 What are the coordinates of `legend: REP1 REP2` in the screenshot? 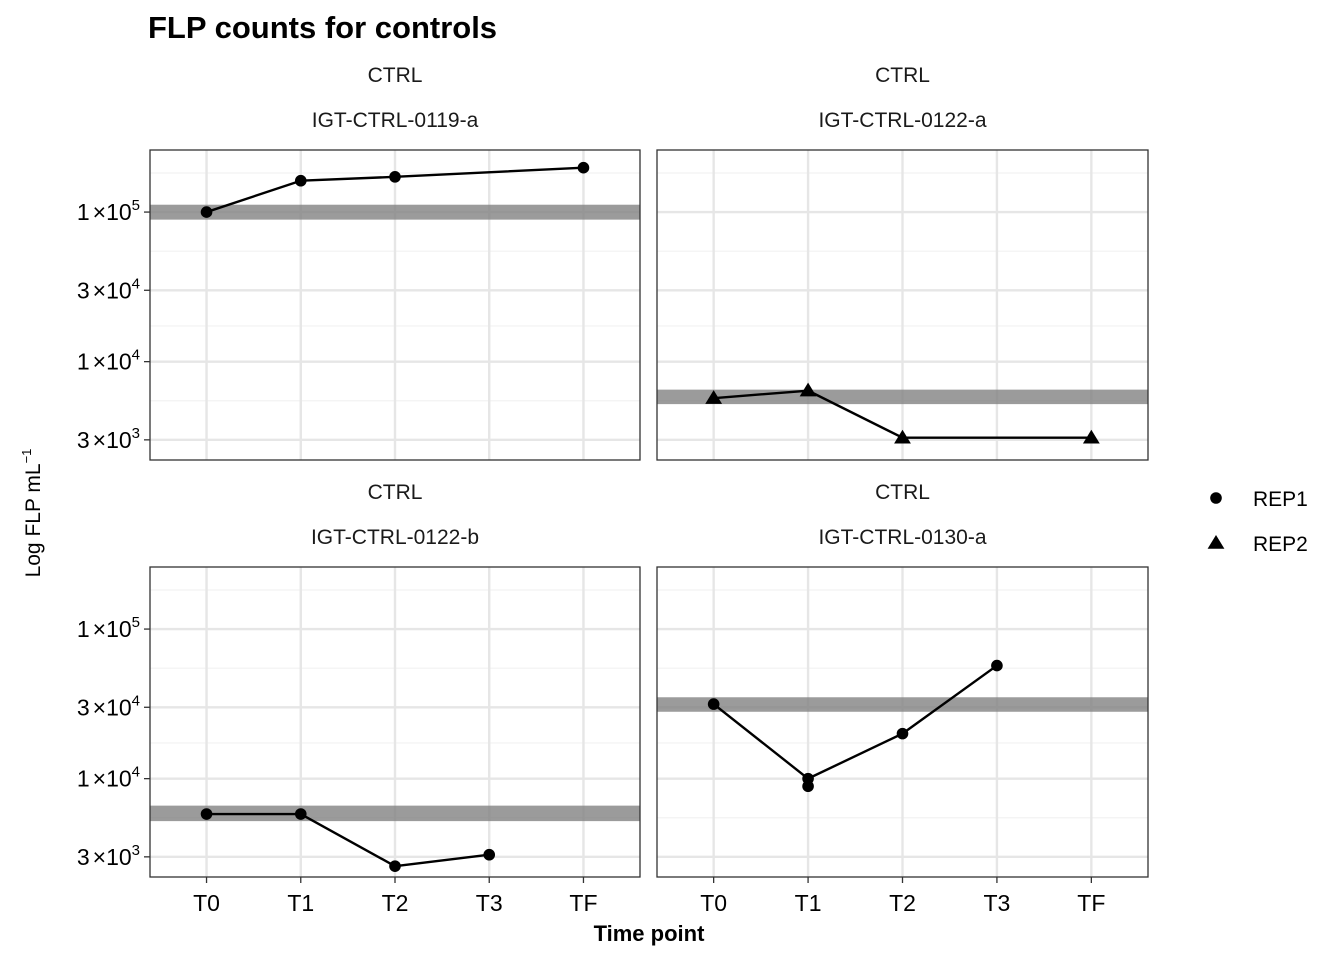 It's located at (1257, 522).